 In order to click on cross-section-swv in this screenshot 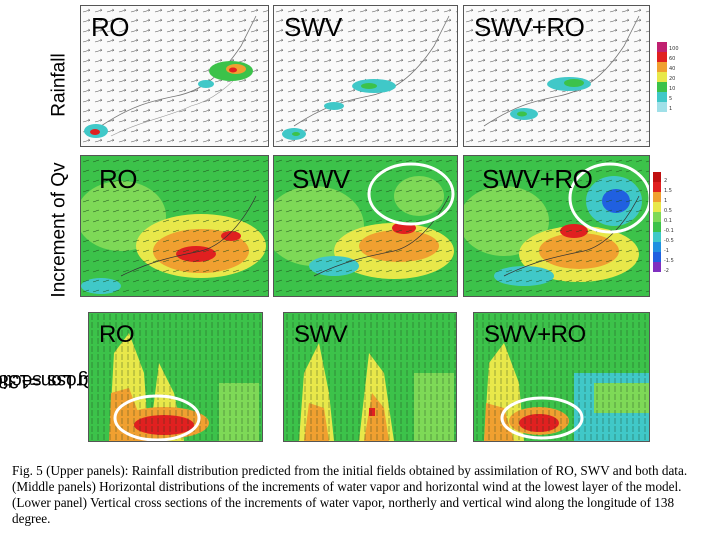, I will do `click(370, 377)`.